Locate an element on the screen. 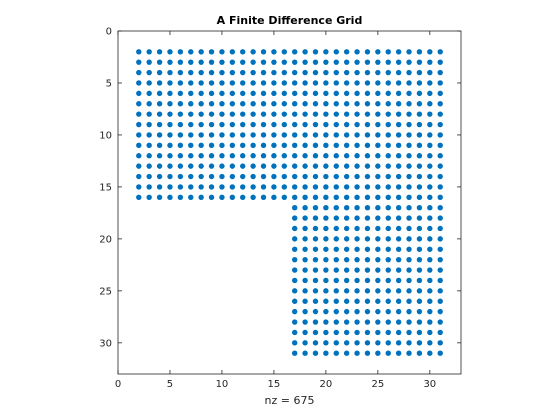 The width and height of the screenshot is (560, 420). y-tick-label: 15 is located at coordinates (105, 187).